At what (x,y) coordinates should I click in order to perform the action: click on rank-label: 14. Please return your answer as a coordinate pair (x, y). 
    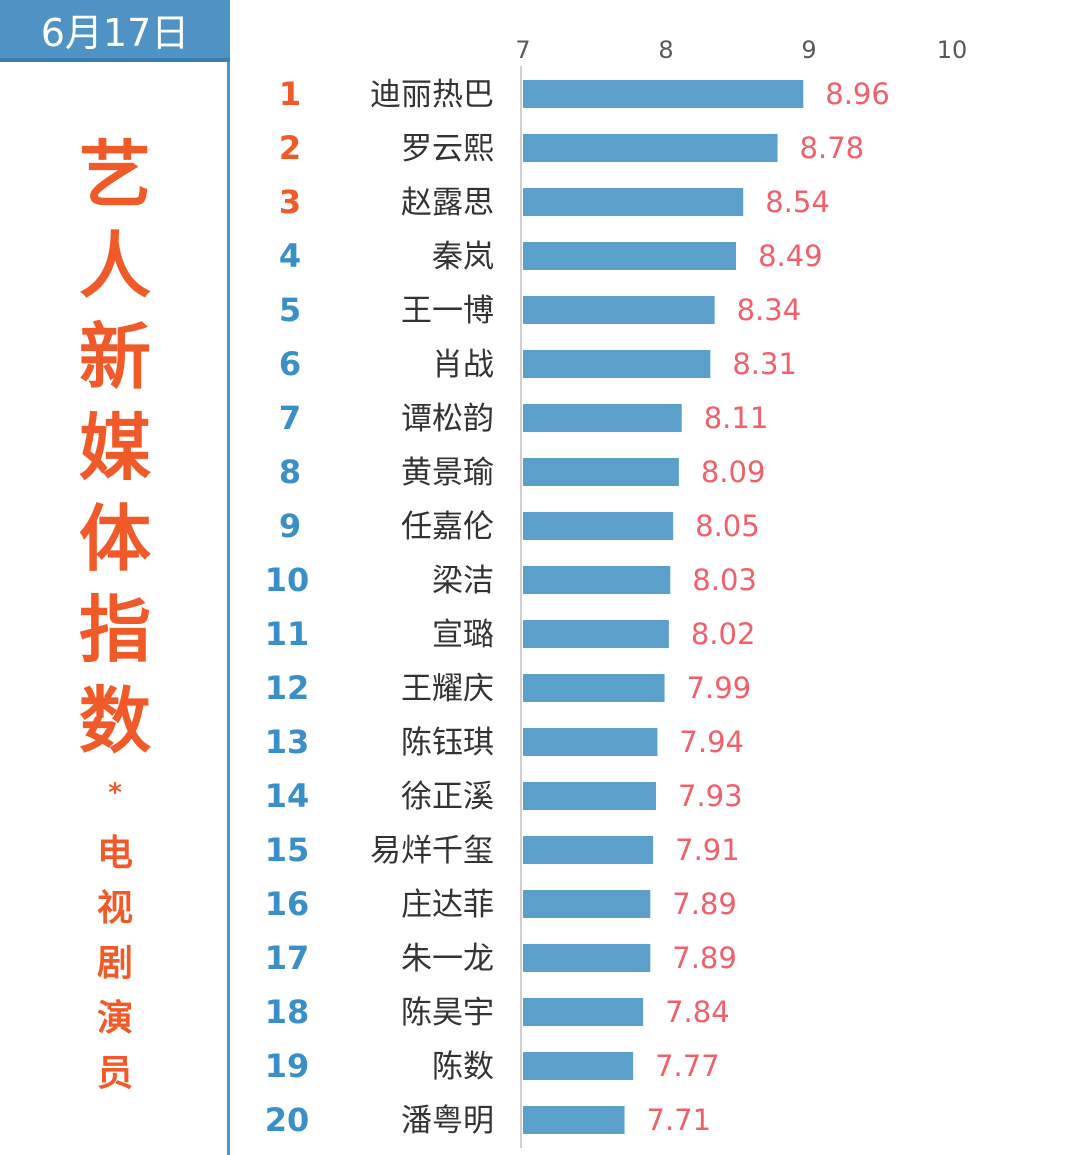
    Looking at the image, I should click on (287, 796).